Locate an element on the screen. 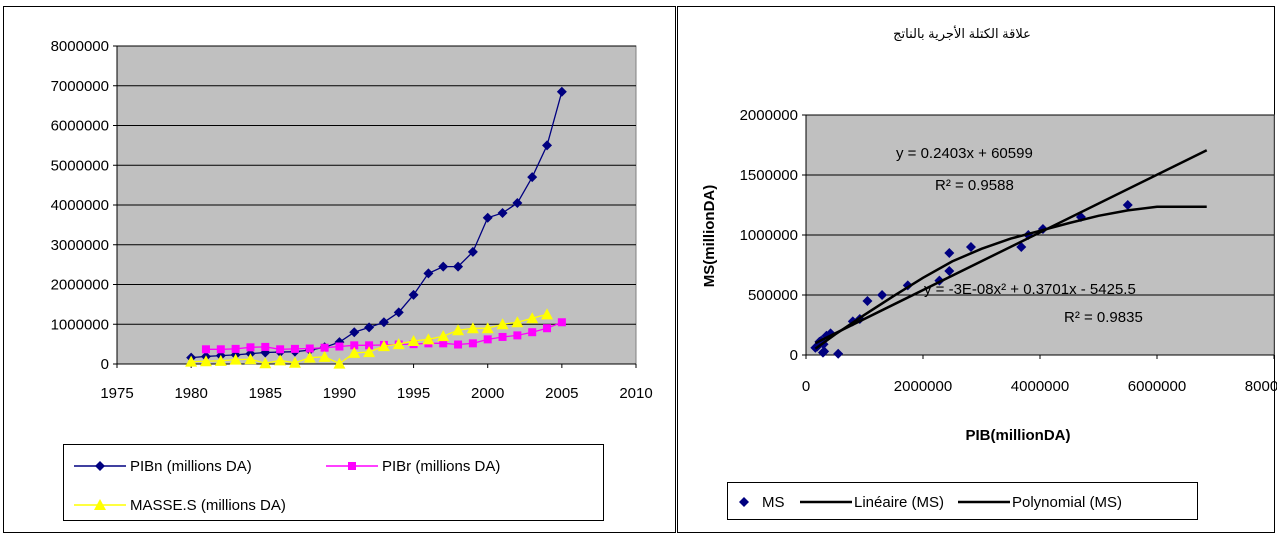 The height and width of the screenshot is (533, 1277). polynomial-equation-label: y = -3E-08x² + 0.3701x - 5425.5 is located at coordinates (1030, 289).